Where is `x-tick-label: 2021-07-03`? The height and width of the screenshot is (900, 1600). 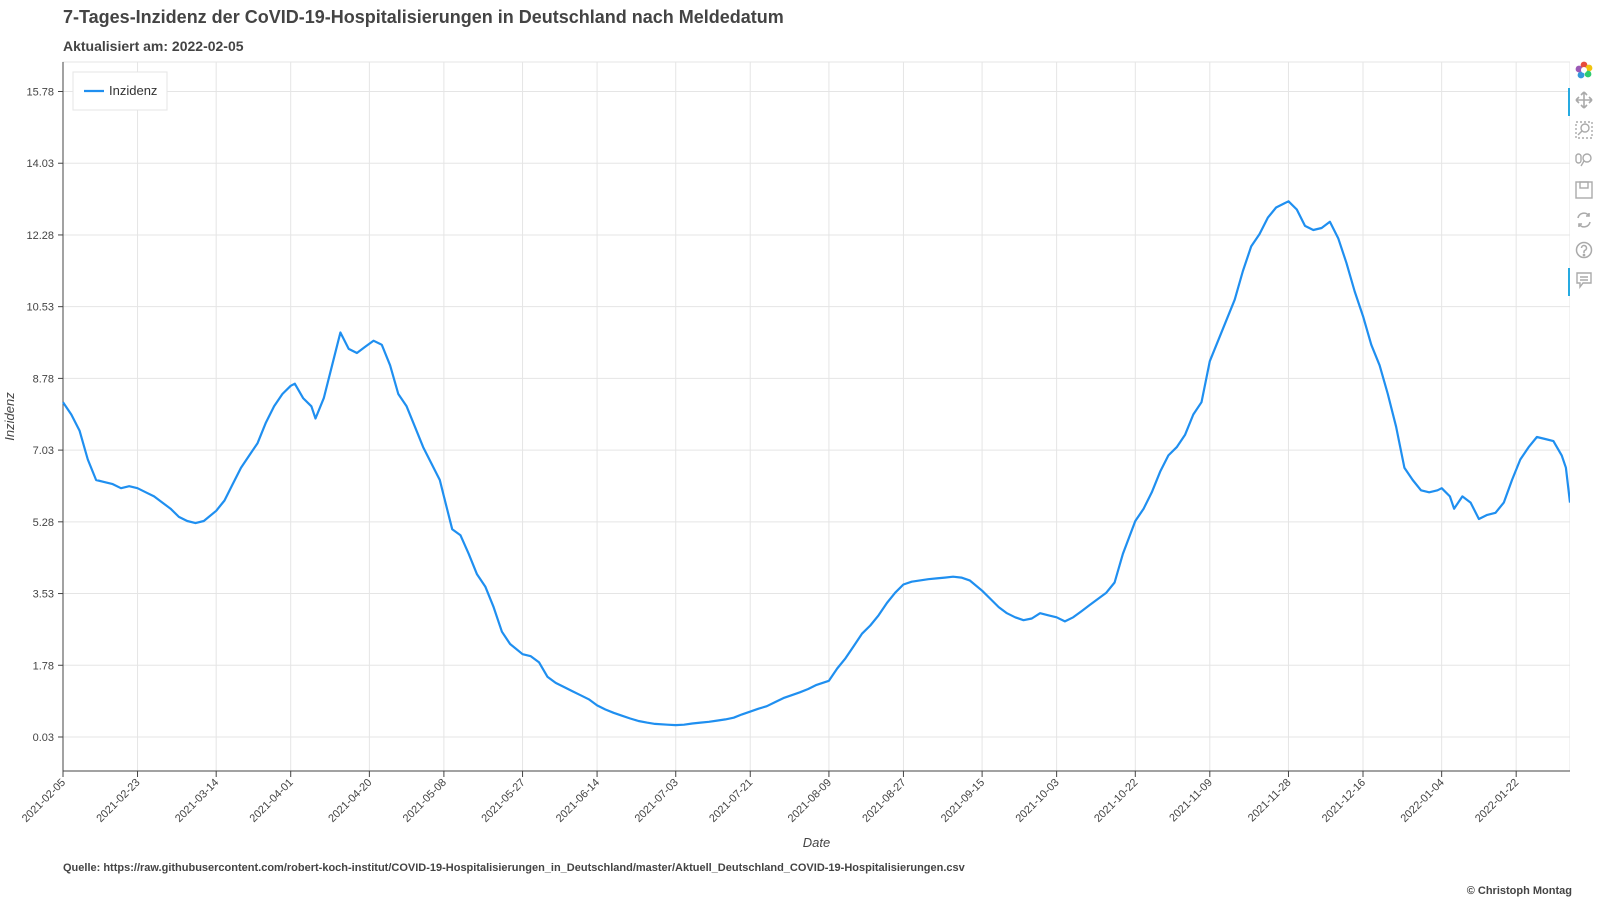 x-tick-label: 2021-07-03 is located at coordinates (657, 801).